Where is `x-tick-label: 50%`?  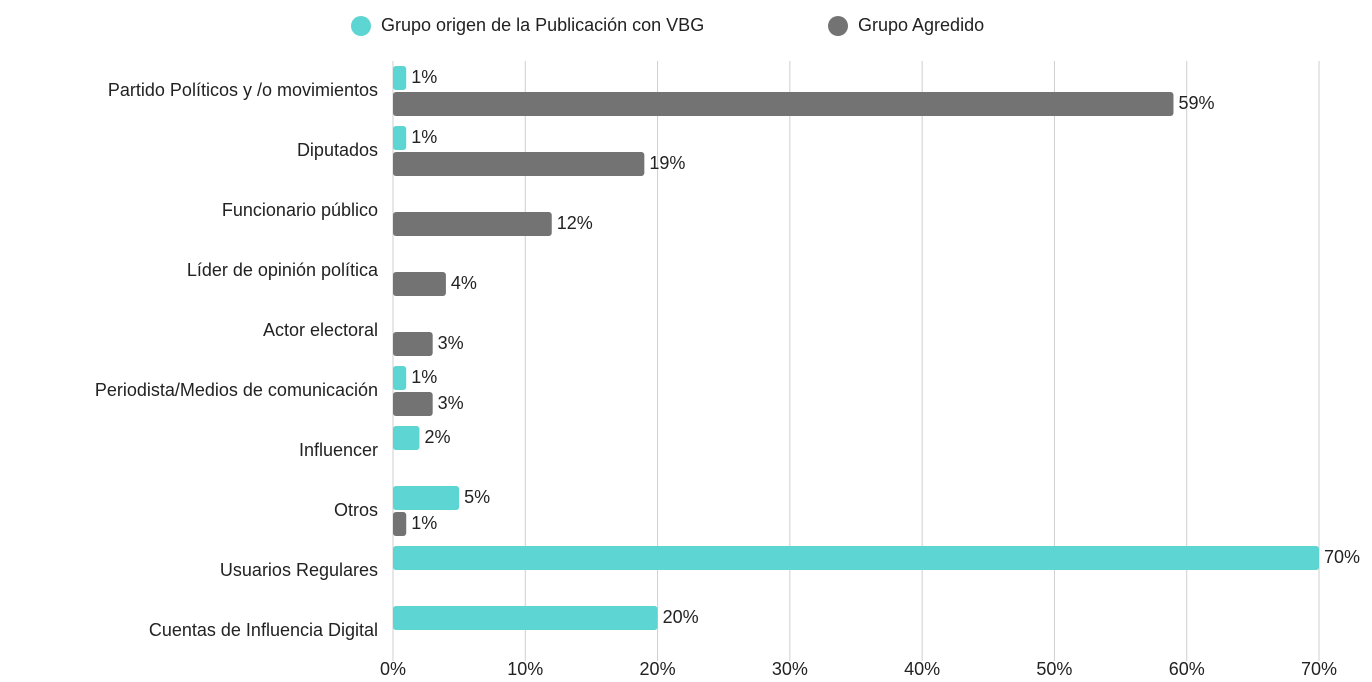 x-tick-label: 50% is located at coordinates (1054, 669).